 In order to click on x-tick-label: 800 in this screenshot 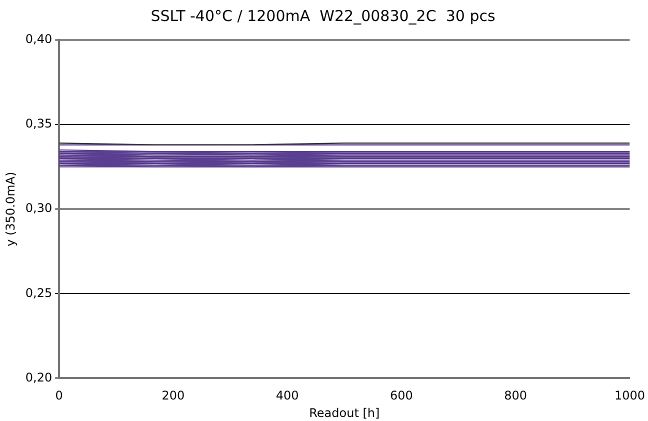, I will do `click(516, 395)`.